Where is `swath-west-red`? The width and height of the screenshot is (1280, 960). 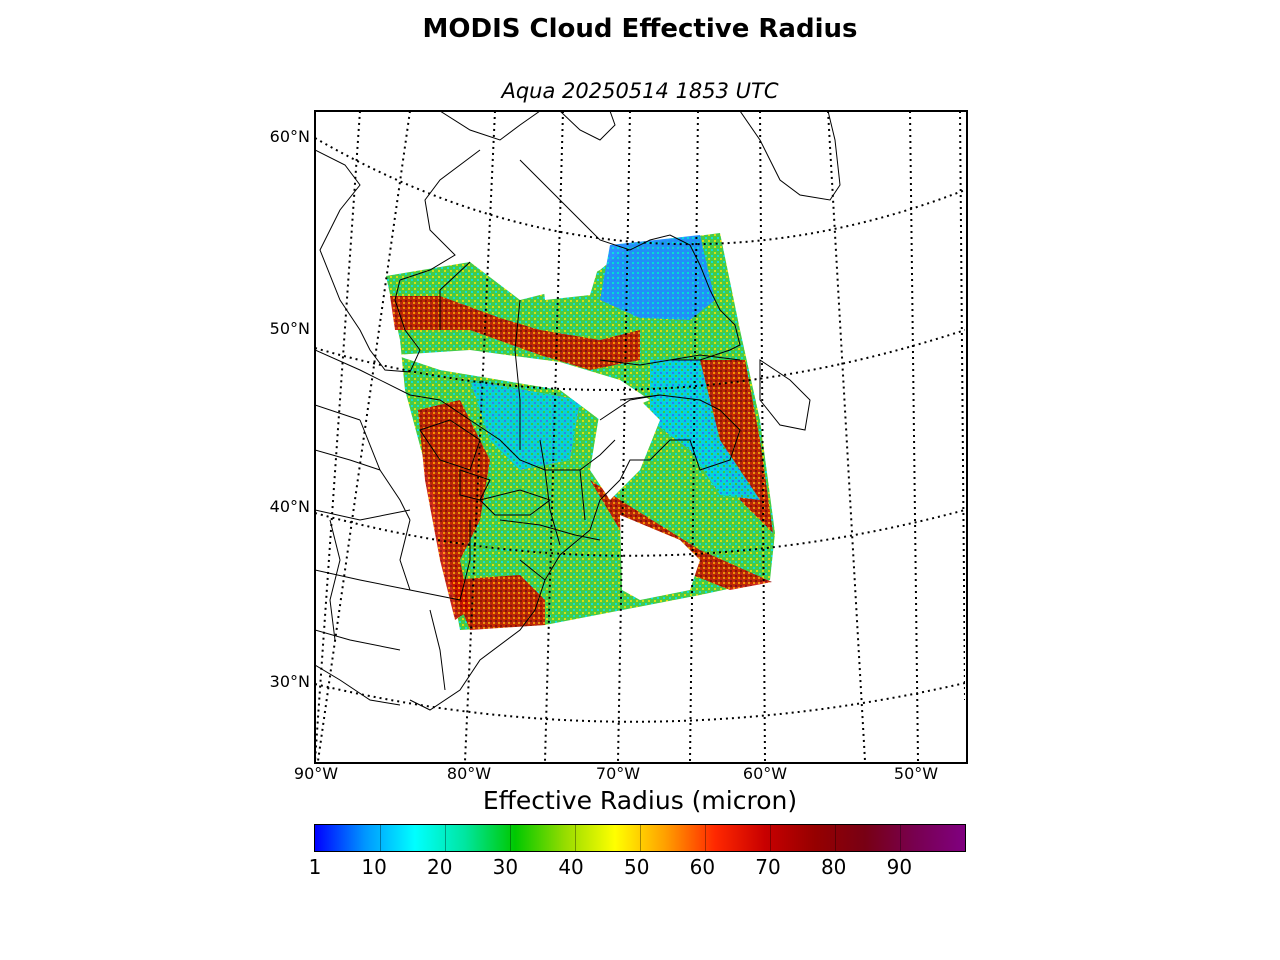 swath-west-red is located at coordinates (454, 510).